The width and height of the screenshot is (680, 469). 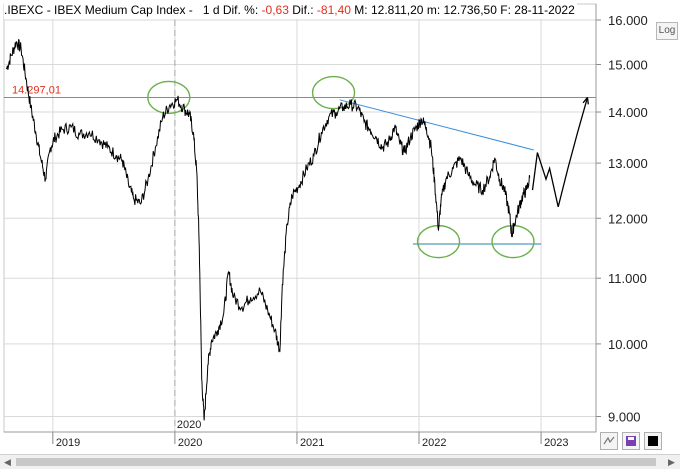 I want to click on y-tick-label: 10.000, so click(x=628, y=344).